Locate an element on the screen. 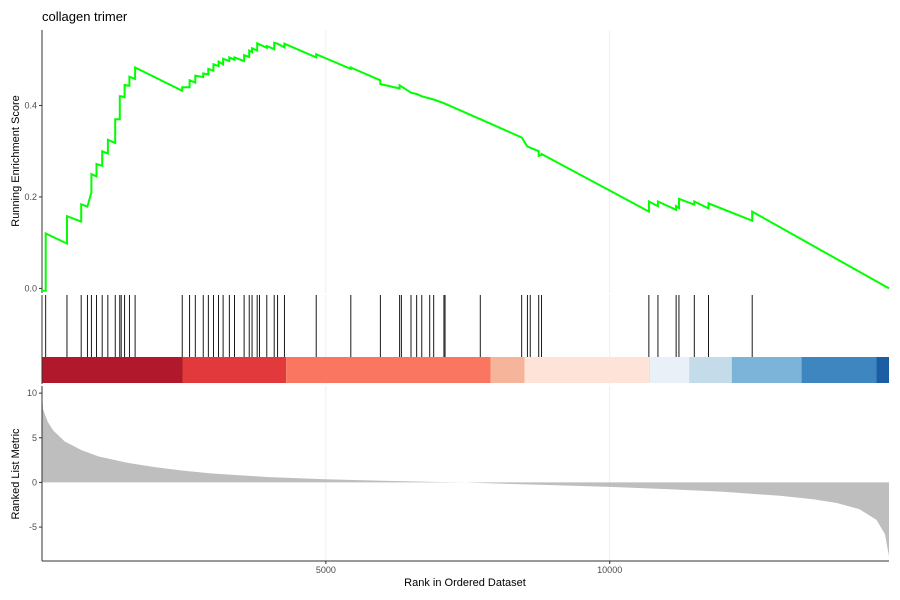 The height and width of the screenshot is (600, 900). x-ticks: 5000 10000 is located at coordinates (469, 568).